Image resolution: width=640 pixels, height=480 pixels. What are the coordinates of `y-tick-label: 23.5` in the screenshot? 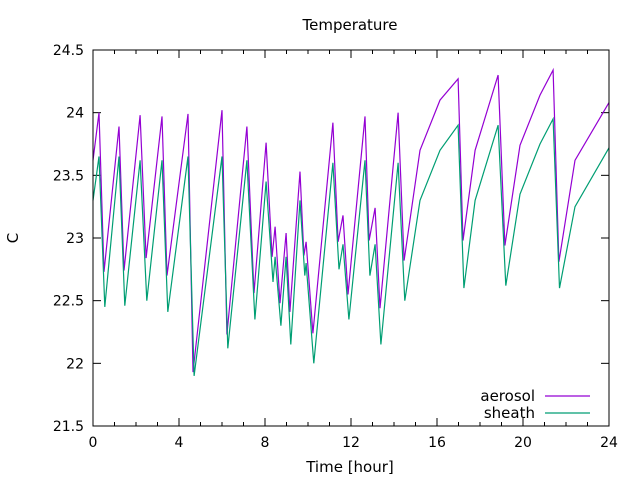 It's located at (68, 176).